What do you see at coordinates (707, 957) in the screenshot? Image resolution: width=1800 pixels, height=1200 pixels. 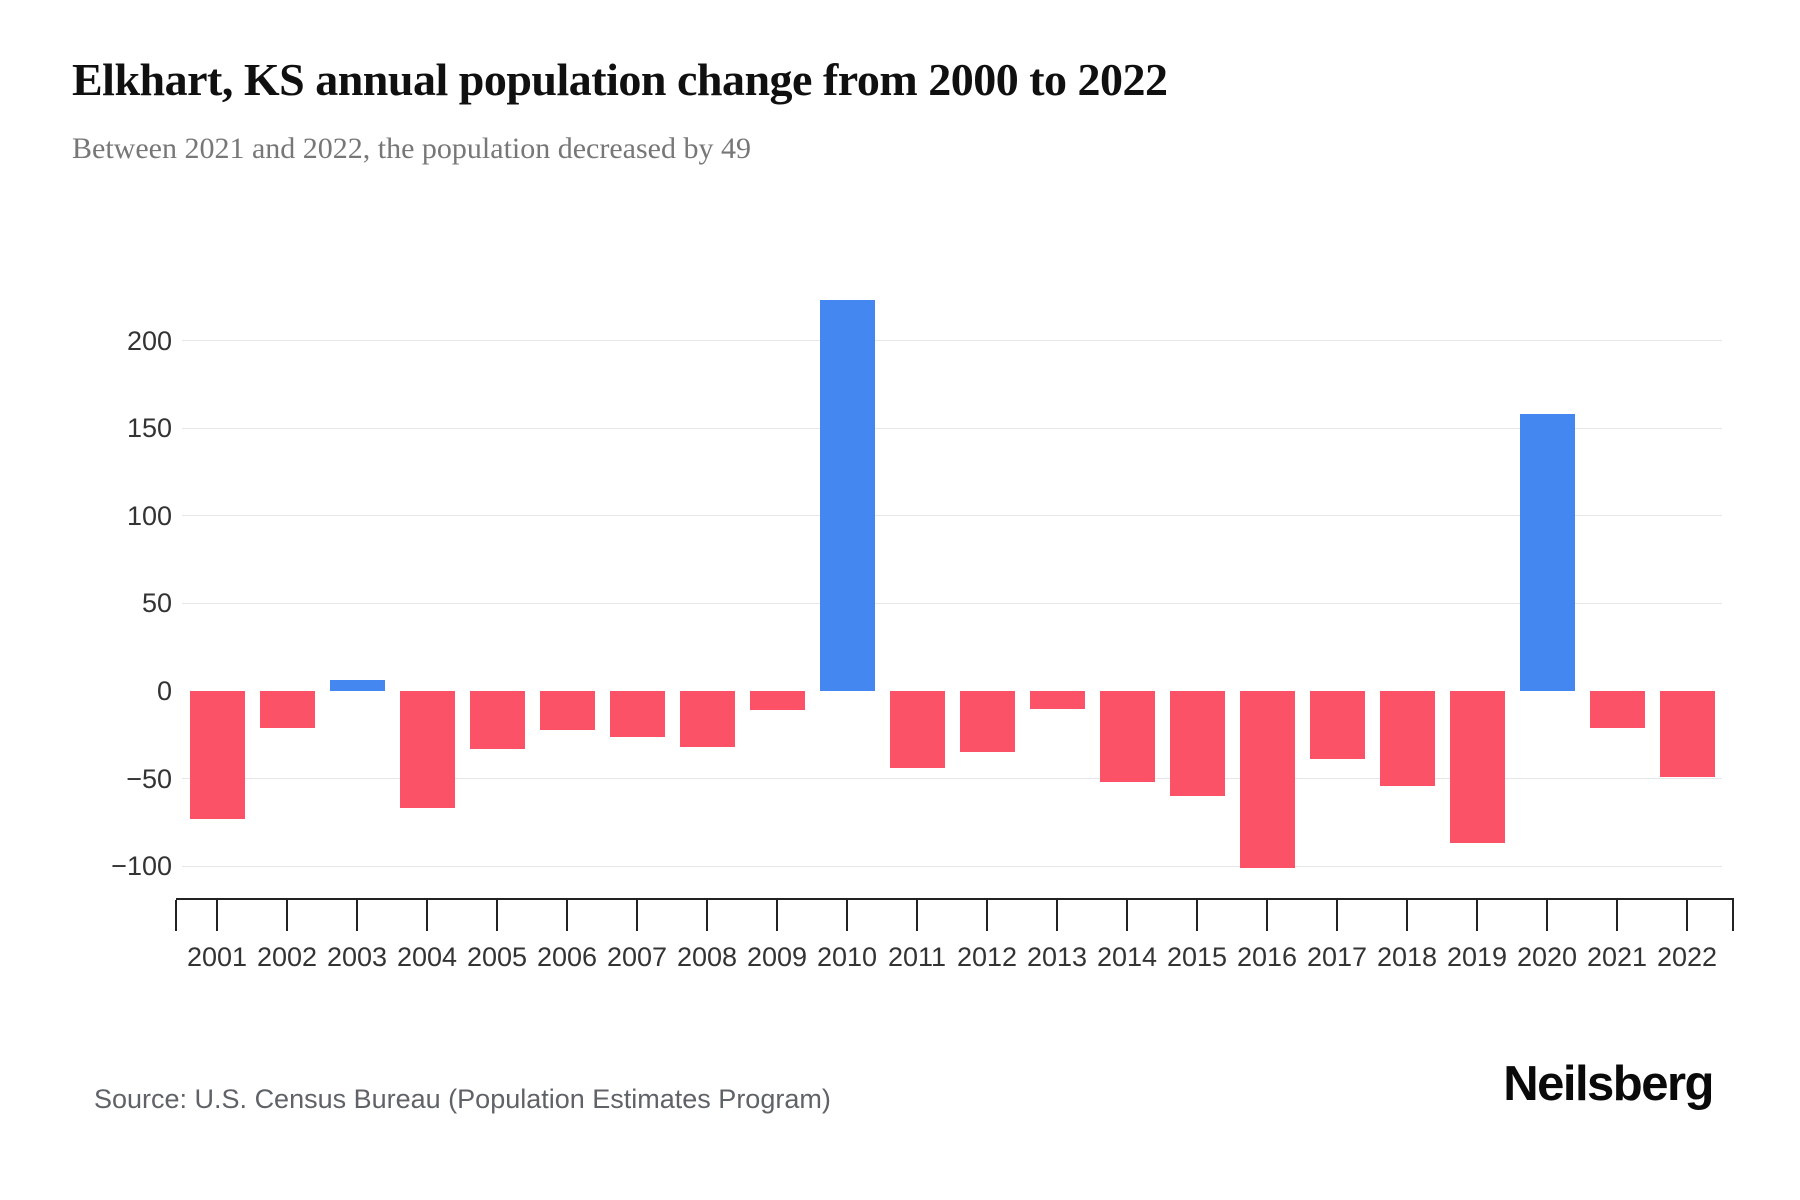 I see `x-axis-tick-label: 2008` at bounding box center [707, 957].